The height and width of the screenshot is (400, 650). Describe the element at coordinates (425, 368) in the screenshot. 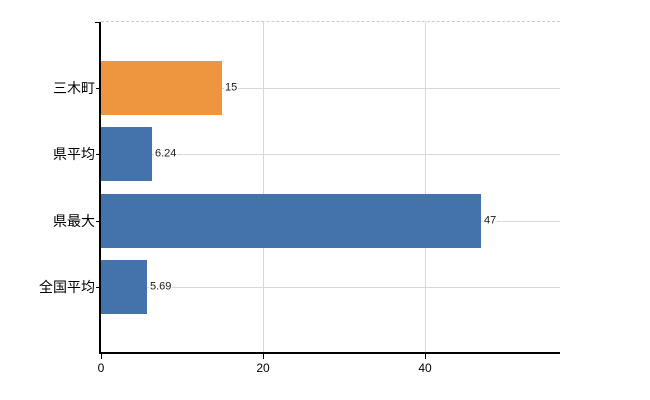

I see `x-axis-tick-label: 40` at that location.